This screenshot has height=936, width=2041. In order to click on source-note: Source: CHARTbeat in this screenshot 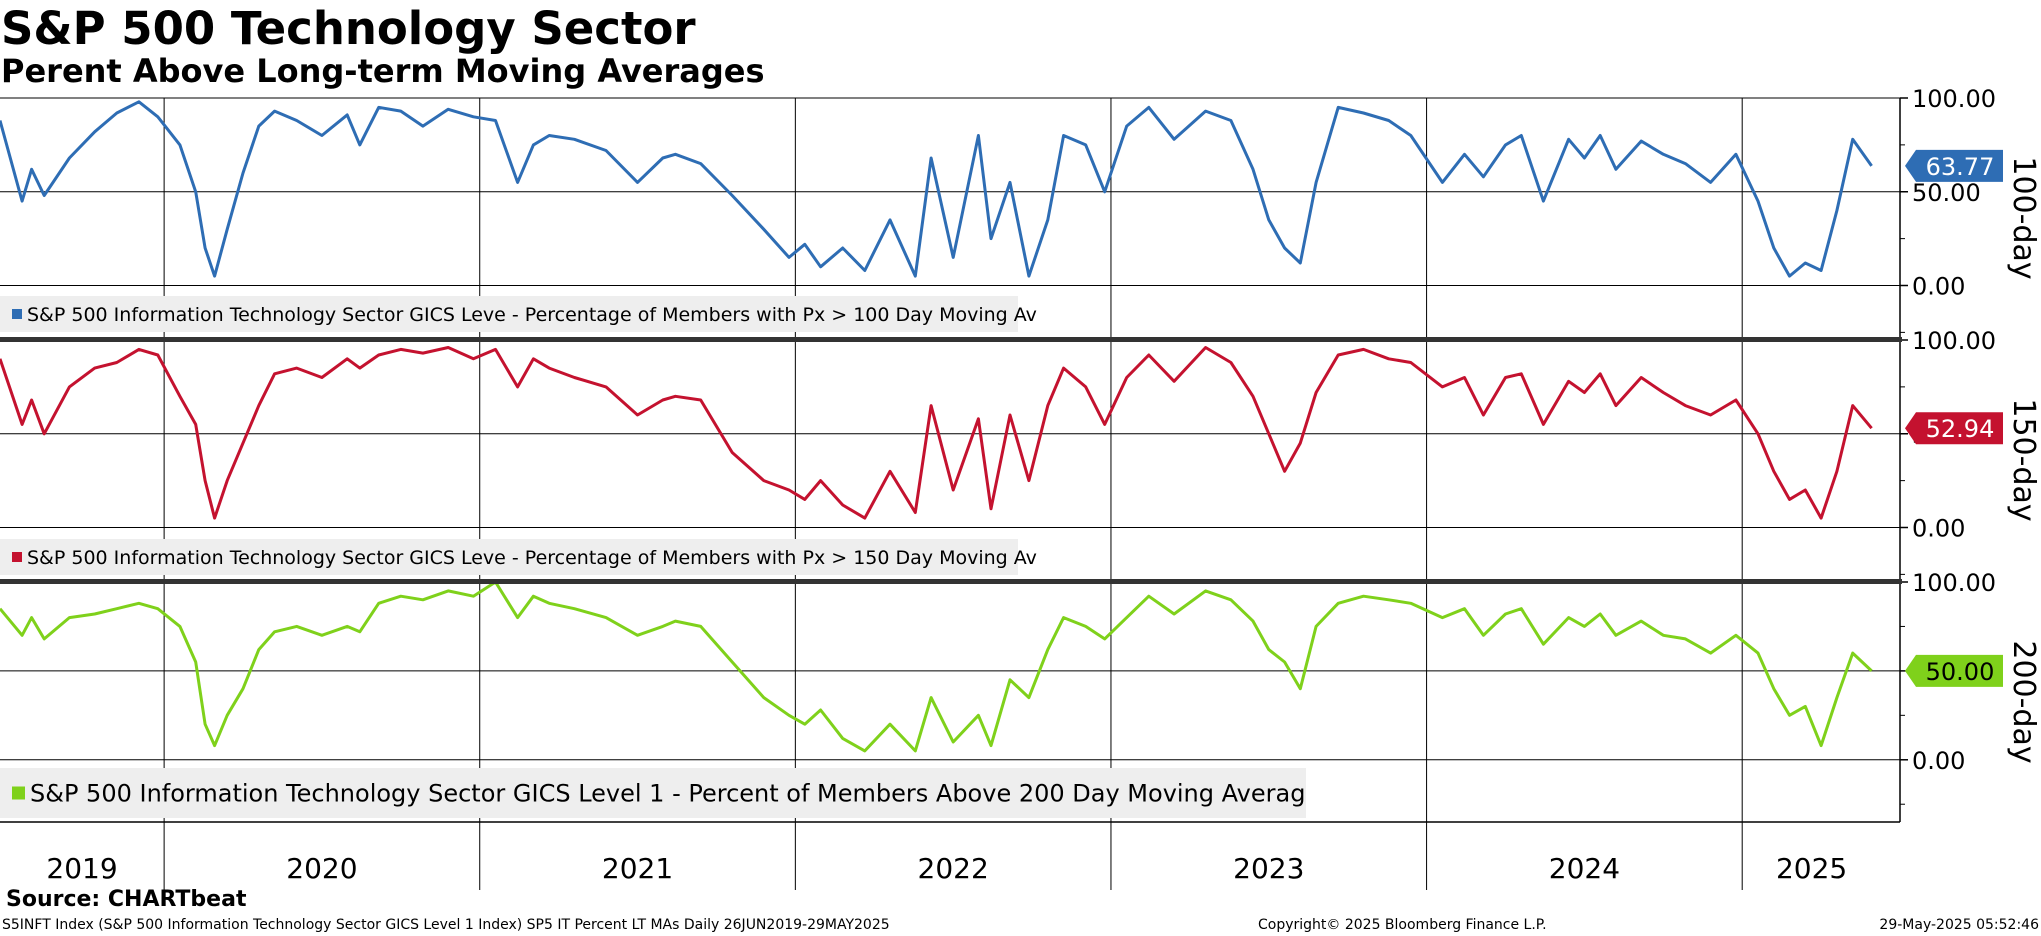, I will do `click(126, 899)`.